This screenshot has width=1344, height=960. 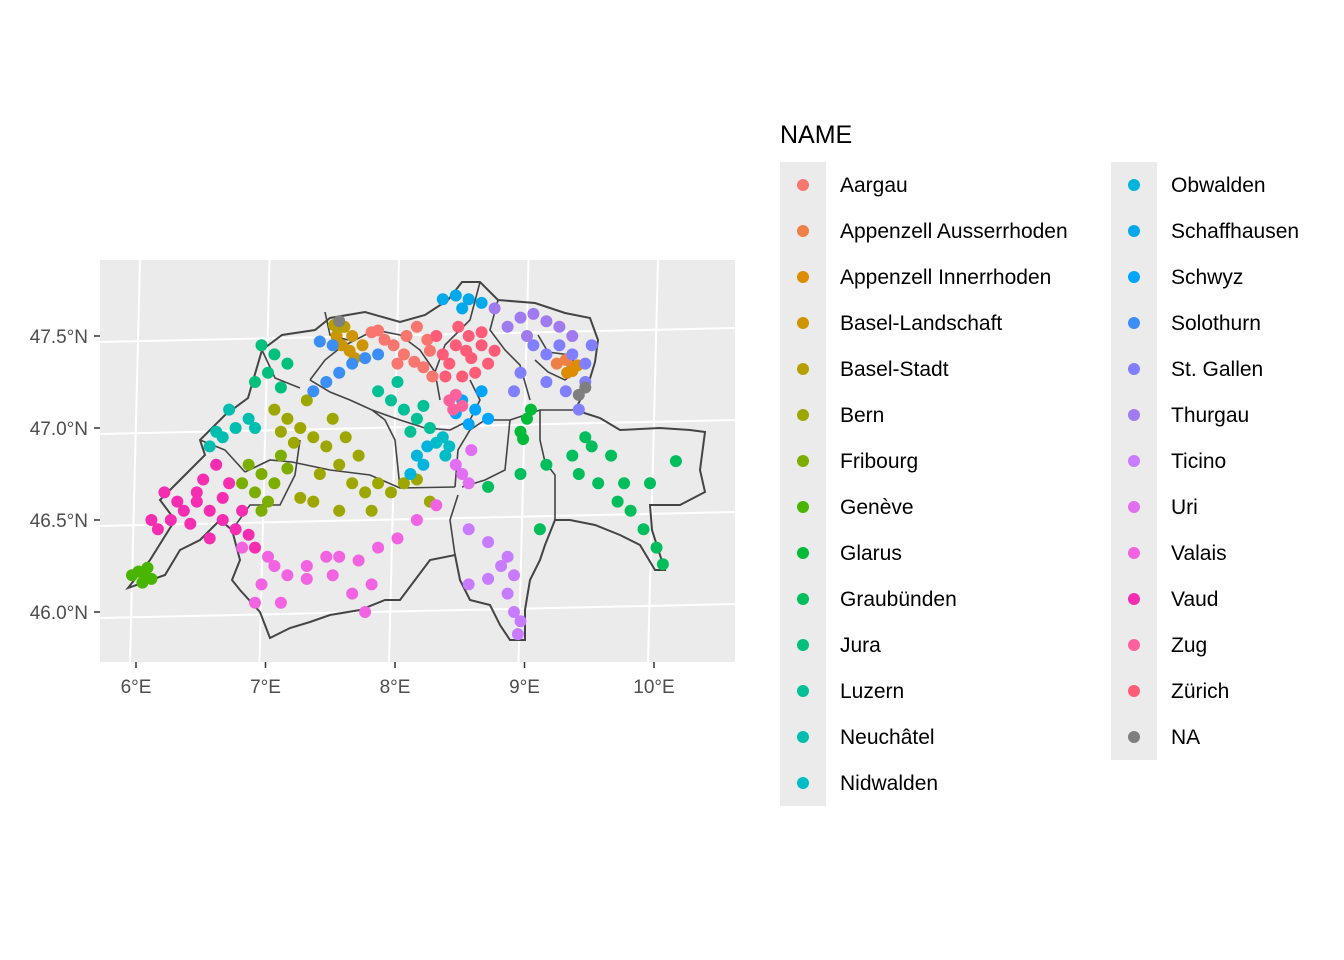 I want to click on legend-label: Bern, so click(x=862, y=415).